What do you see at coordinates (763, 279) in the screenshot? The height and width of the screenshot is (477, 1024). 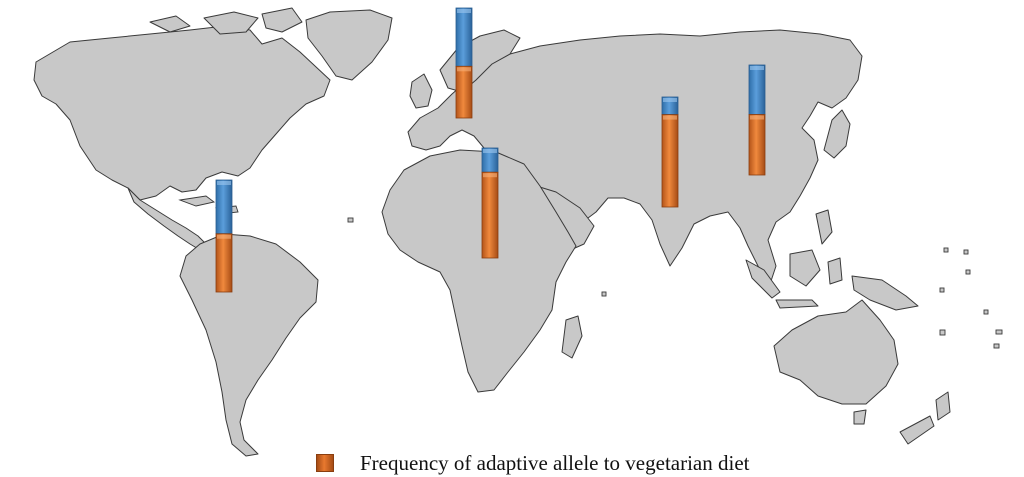 I see `sumatra-island` at bounding box center [763, 279].